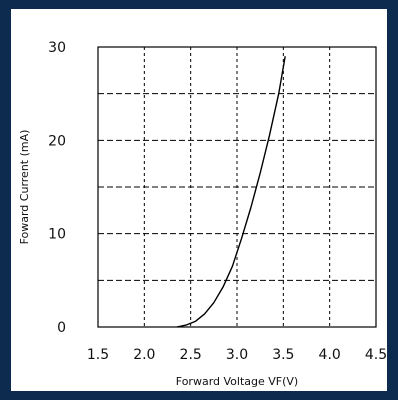 Image resolution: width=398 pixels, height=400 pixels. Describe the element at coordinates (191, 355) in the screenshot. I see `x-tick-label: 2.5` at that location.